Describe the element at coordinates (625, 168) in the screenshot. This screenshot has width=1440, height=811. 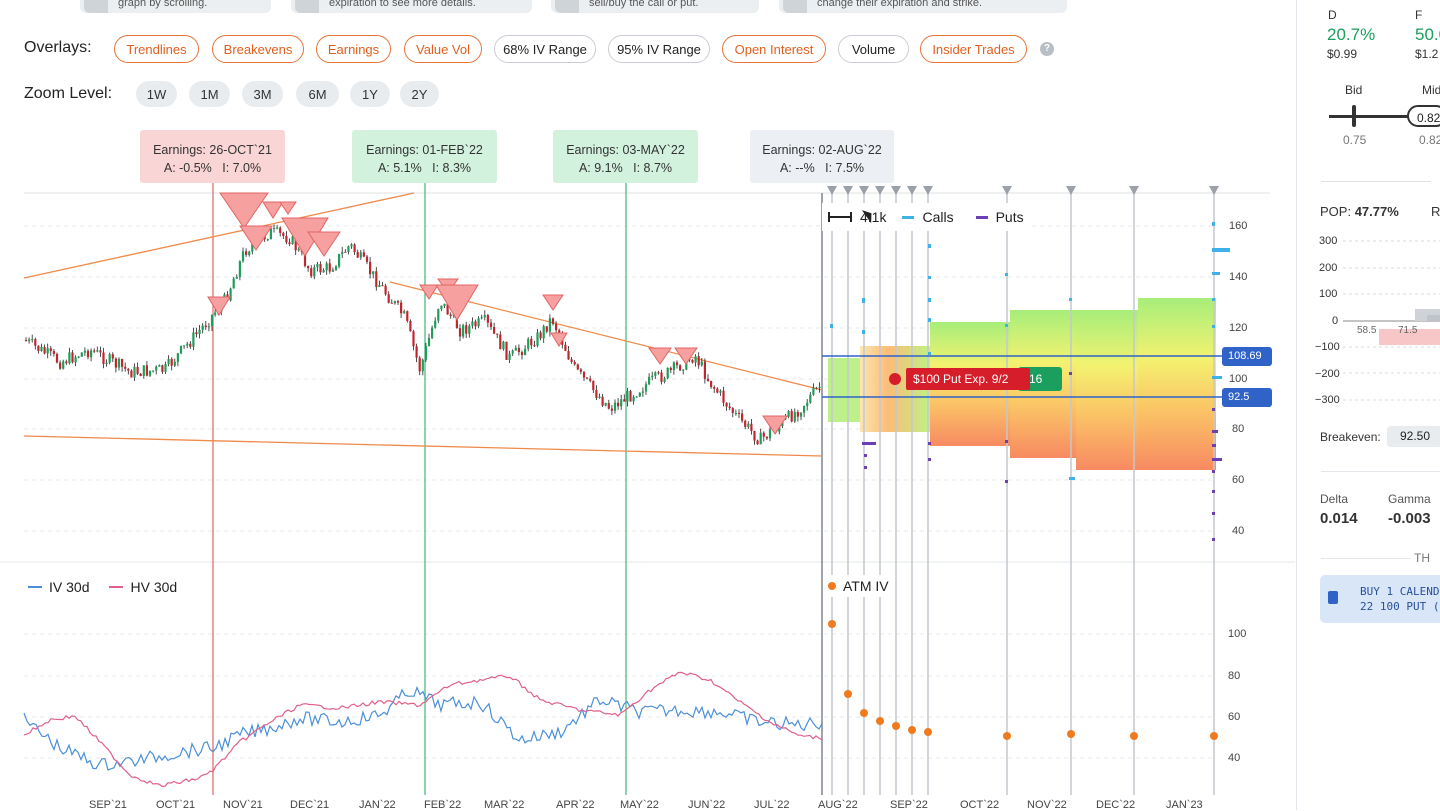
I see `earnings-stats: A: 9.1% I: 8.7%` at that location.